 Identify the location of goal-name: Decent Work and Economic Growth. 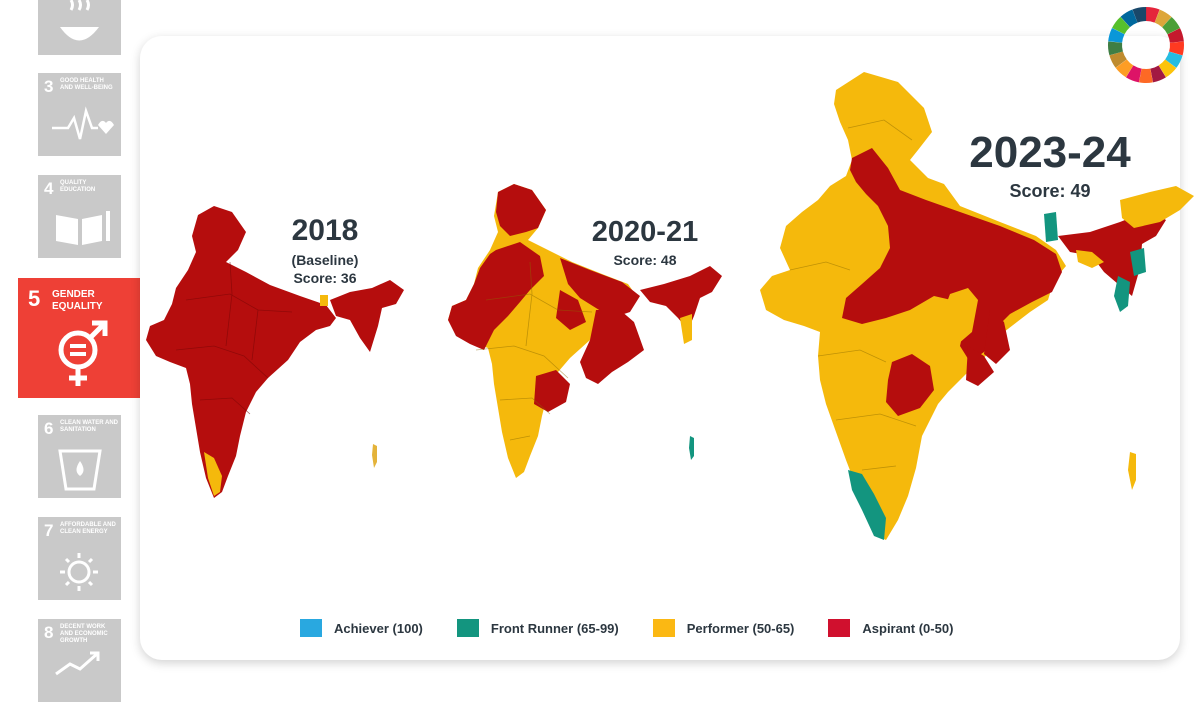
(84, 634).